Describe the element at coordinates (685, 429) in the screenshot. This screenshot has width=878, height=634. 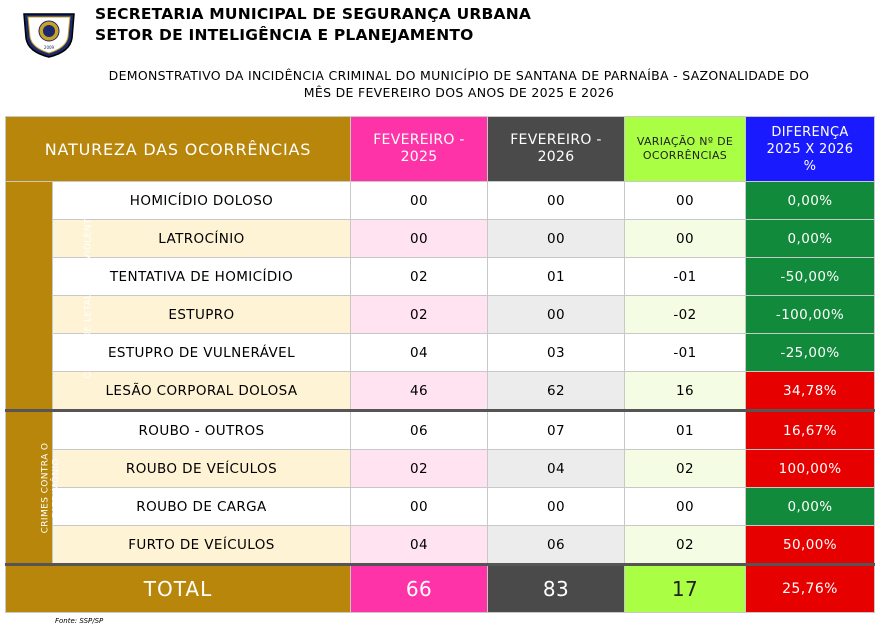
I see `value-variacao: 01` at that location.